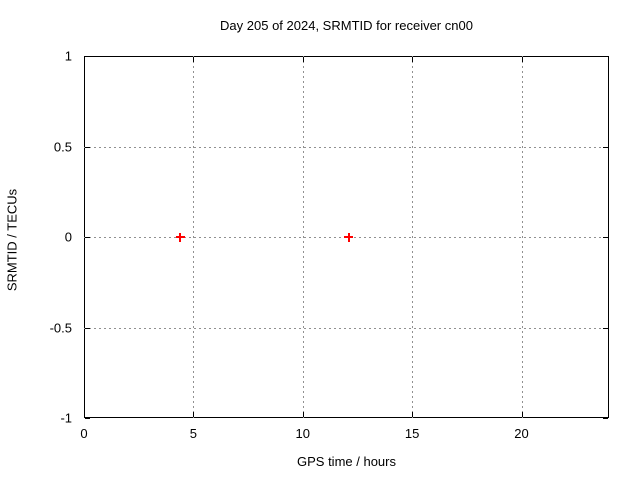 The width and height of the screenshot is (640, 480). What do you see at coordinates (68, 56) in the screenshot?
I see `y-tick-label: 1` at bounding box center [68, 56].